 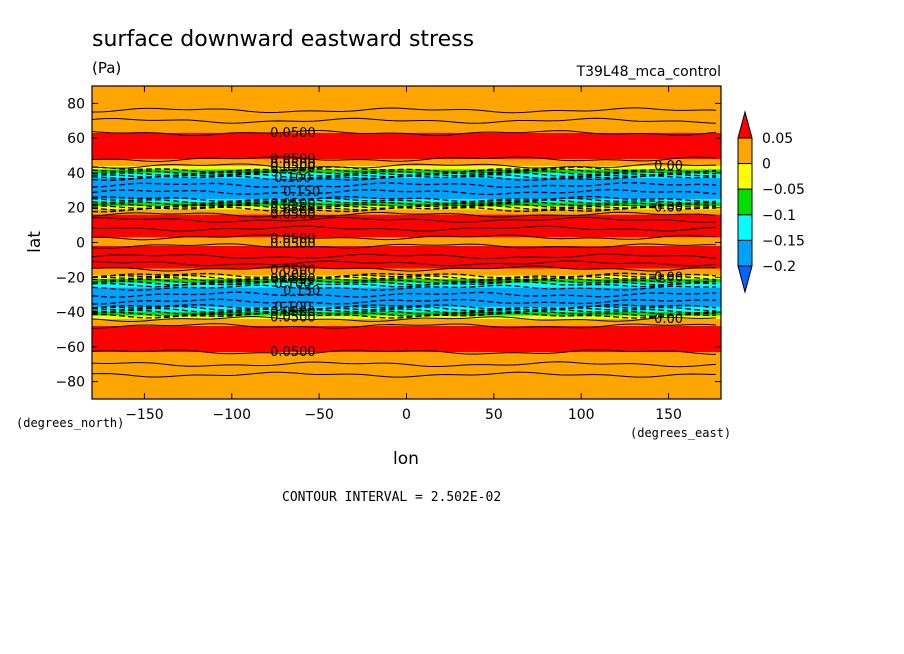 I want to click on contour-label-1: 0.0500, so click(x=293, y=159).